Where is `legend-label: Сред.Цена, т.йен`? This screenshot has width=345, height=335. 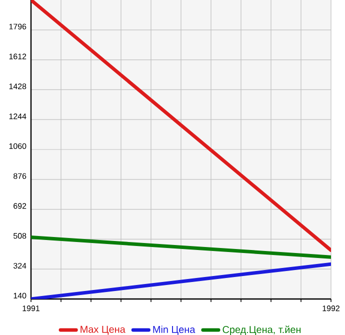 legend-label: Сред.Цена, т.йен is located at coordinates (261, 330).